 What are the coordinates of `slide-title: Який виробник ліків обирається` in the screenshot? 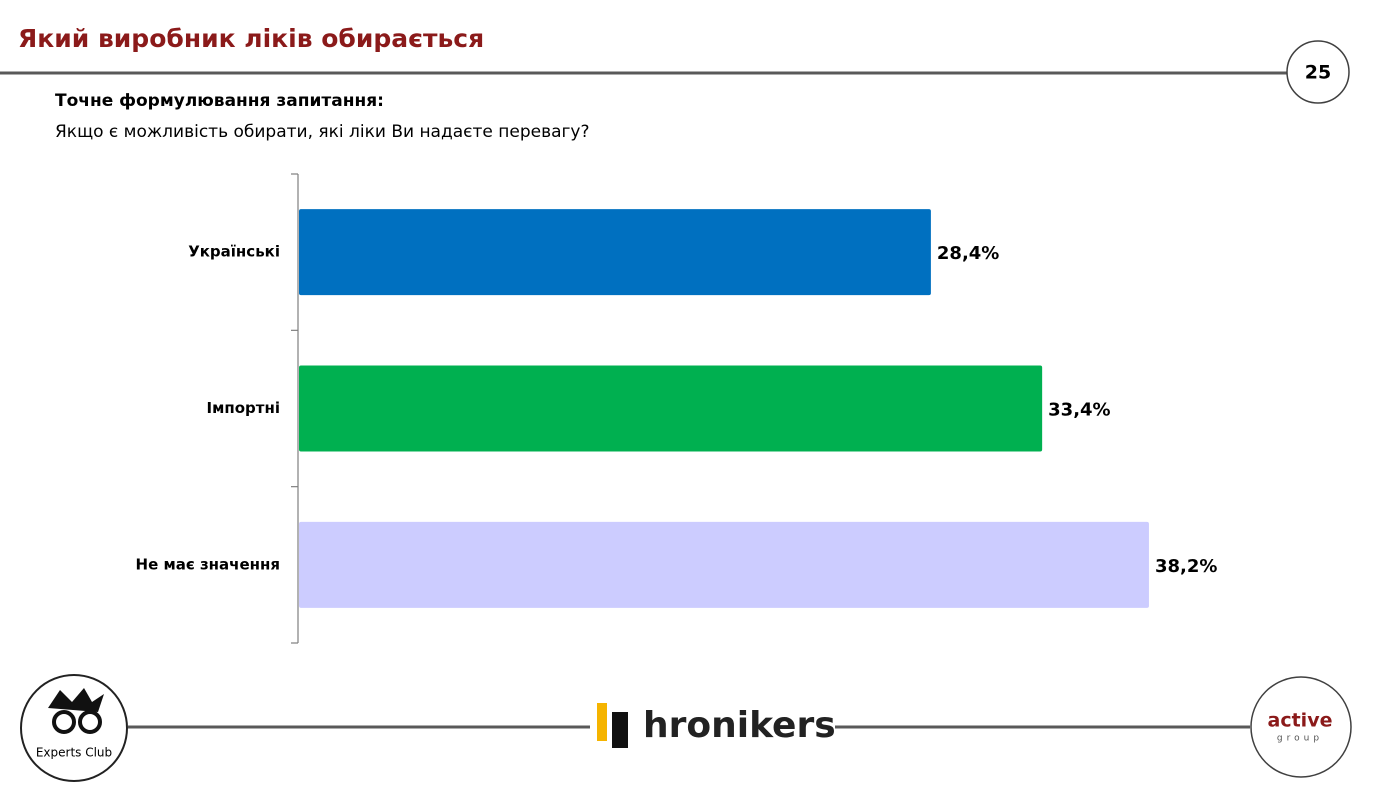 It's located at (251, 38).